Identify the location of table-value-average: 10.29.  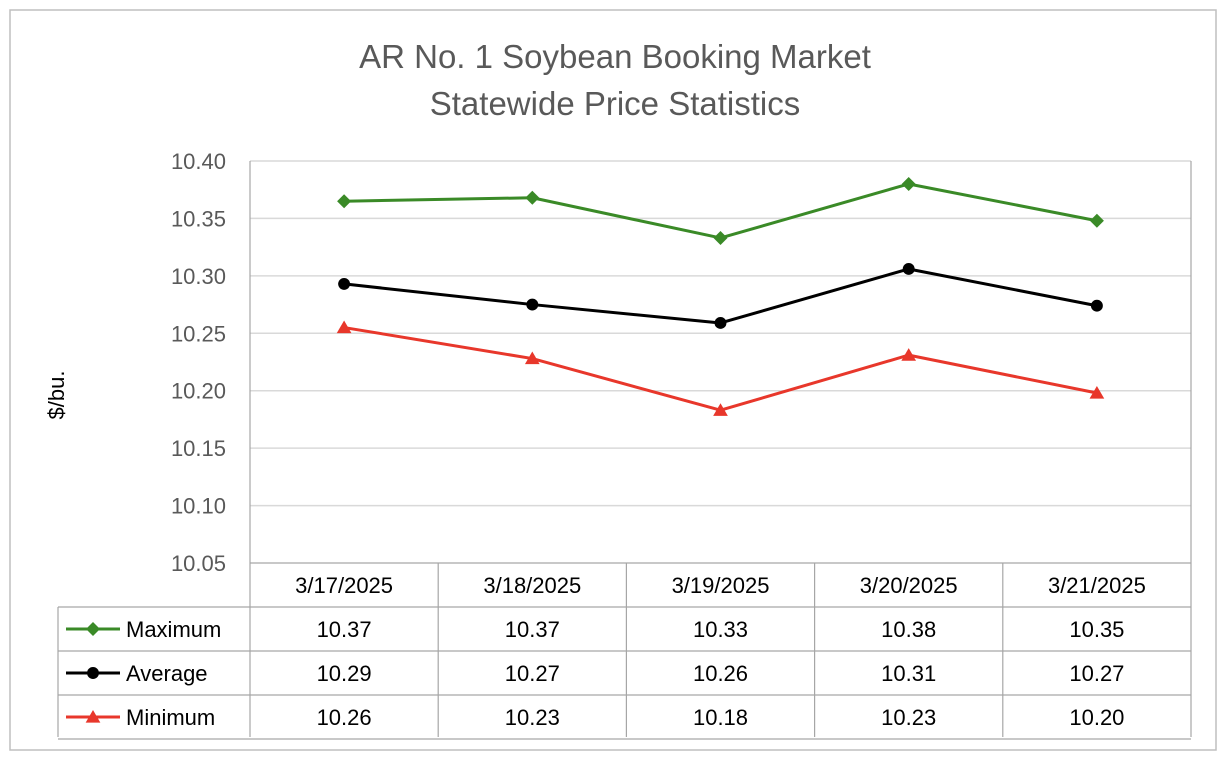
(344, 673).